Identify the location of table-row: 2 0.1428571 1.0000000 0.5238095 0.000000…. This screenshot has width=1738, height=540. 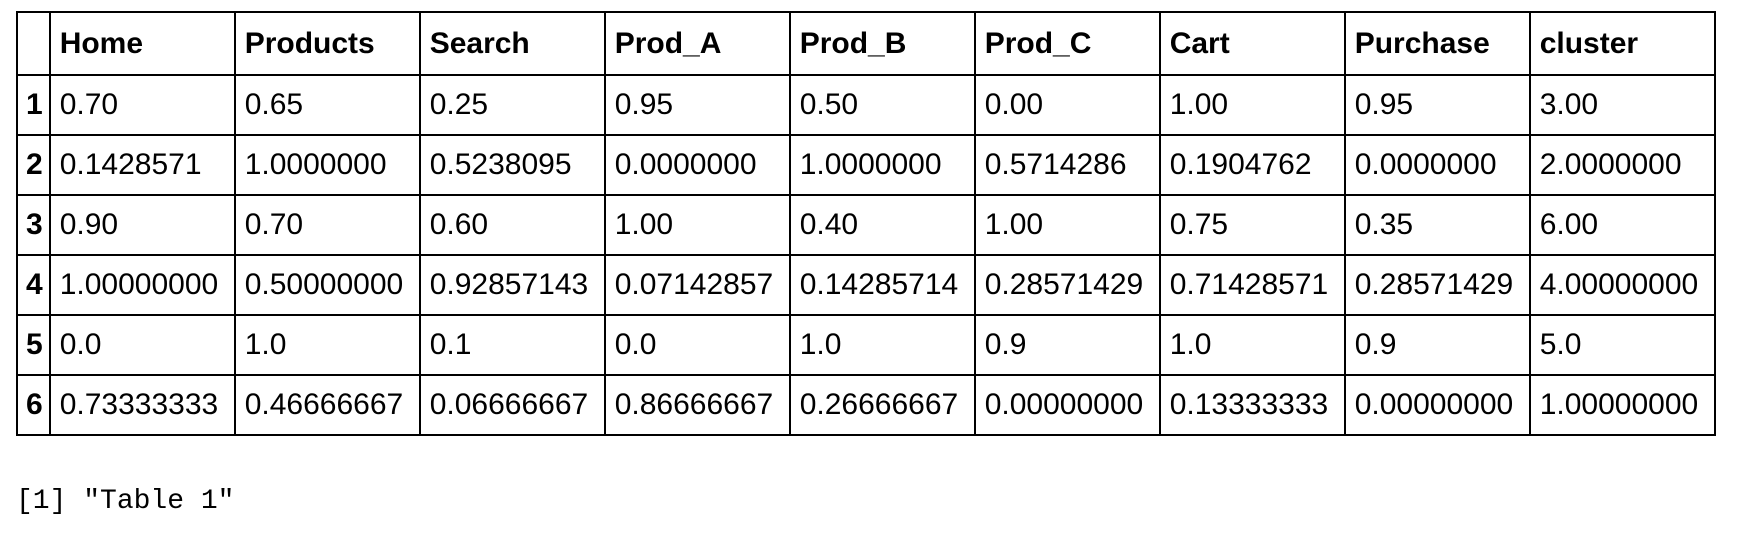
(866, 165).